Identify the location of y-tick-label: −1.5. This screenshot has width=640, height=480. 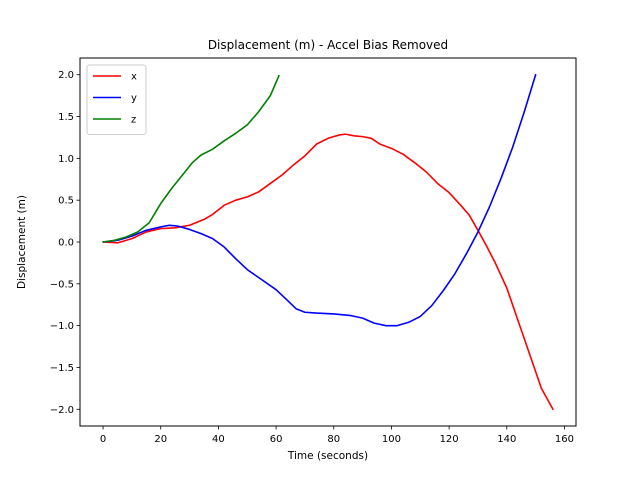
(62, 368).